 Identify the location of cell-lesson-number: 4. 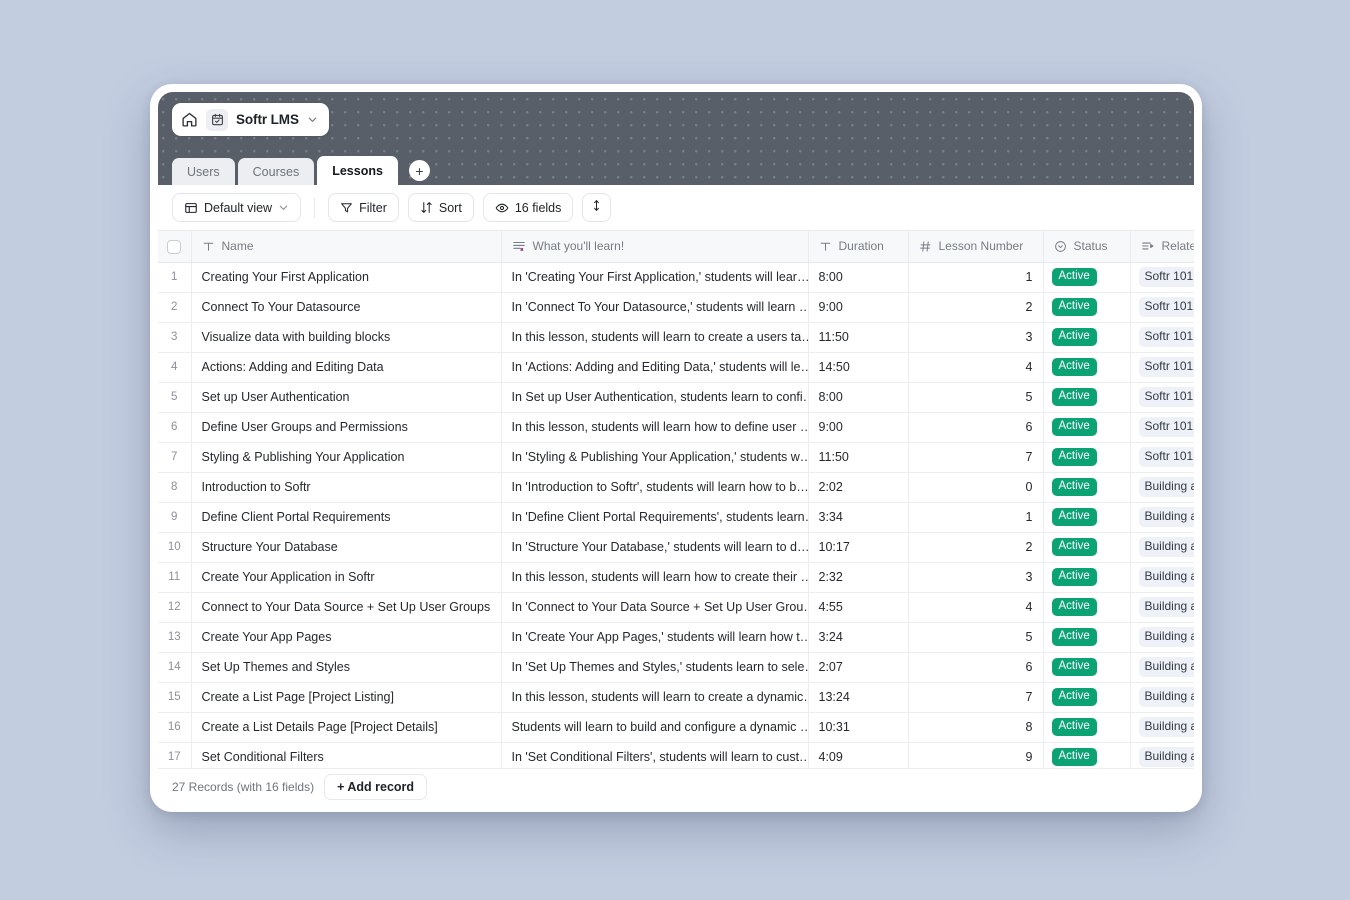
(976, 607).